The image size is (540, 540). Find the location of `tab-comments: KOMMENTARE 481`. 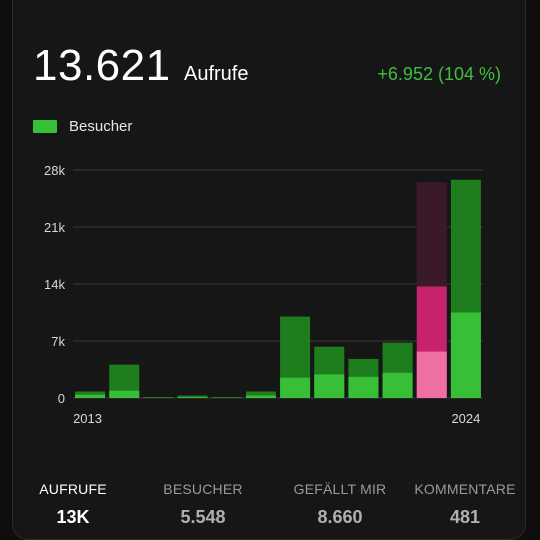

tab-comments: KOMMENTARE 481 is located at coordinates (465, 504).